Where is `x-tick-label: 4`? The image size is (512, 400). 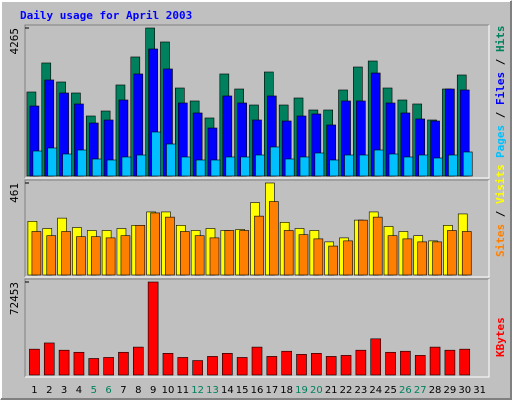
x-tick-label: 4 is located at coordinates (79, 390).